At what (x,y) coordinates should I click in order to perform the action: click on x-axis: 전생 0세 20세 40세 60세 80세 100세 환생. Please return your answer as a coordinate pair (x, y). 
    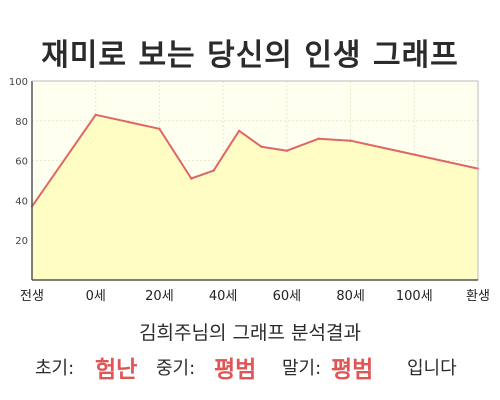
    Looking at the image, I should click on (255, 291).